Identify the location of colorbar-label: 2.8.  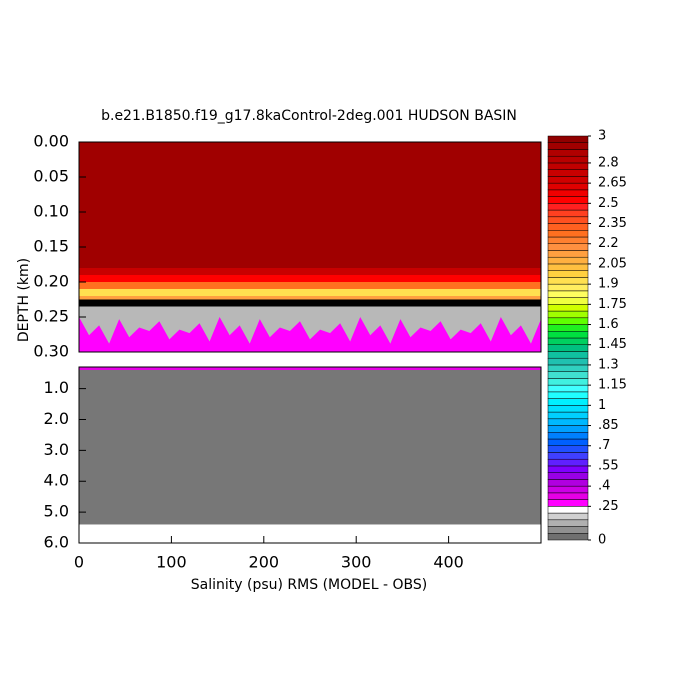
(608, 162).